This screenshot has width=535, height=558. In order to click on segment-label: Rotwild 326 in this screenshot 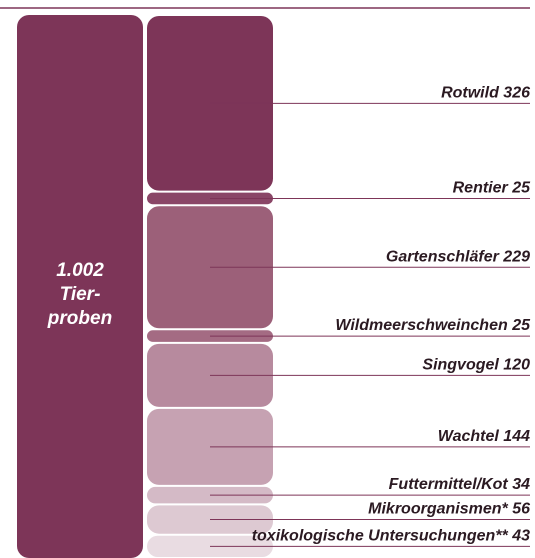, I will do `click(485, 92)`.